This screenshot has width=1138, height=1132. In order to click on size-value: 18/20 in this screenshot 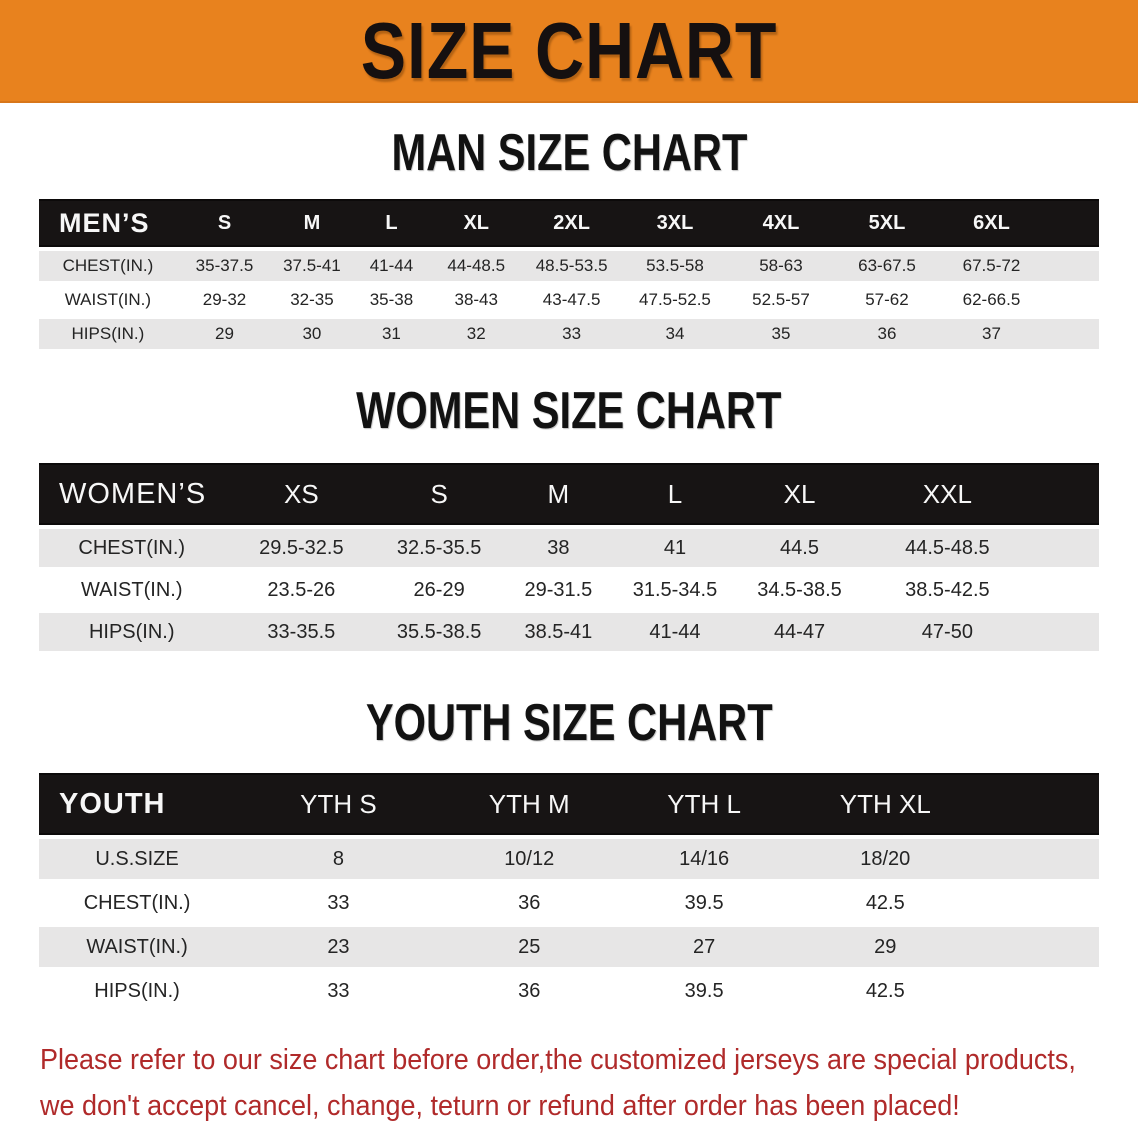, I will do `click(945, 857)`.